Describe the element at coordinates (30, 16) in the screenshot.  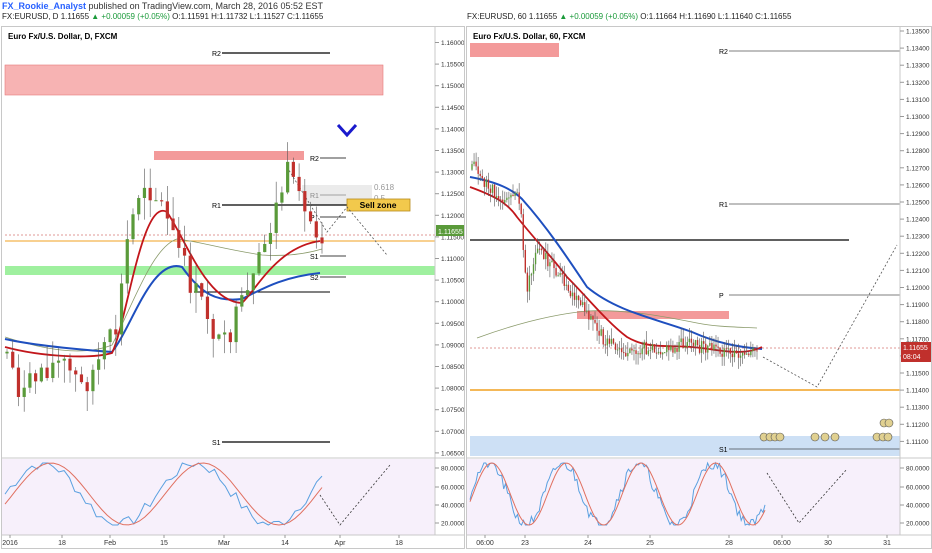
I see `left-symbol: FX:EURUSD, D` at that location.